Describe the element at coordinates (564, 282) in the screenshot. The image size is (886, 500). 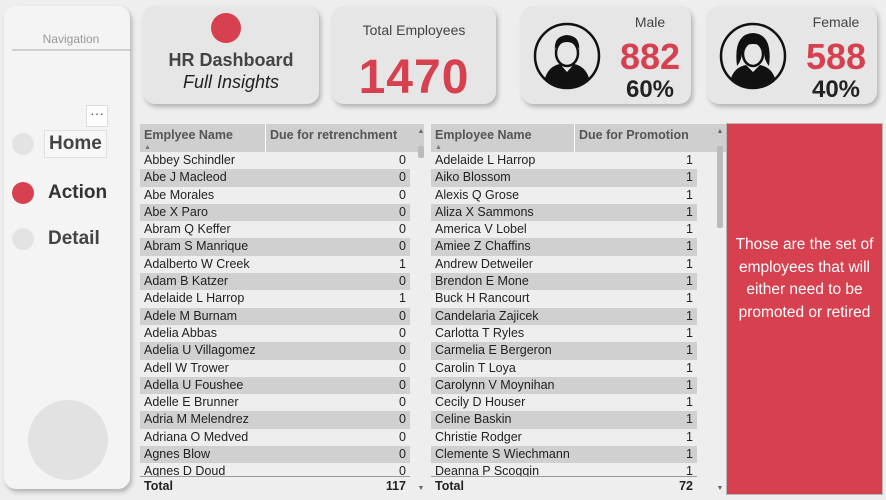
I see `table-row: Brendon E Mone 1` at that location.